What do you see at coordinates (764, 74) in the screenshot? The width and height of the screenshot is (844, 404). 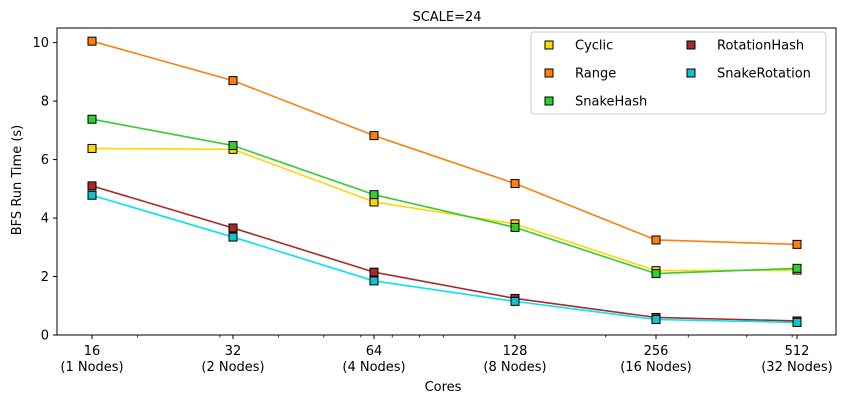 I see `legend-label: SnakeRotation` at bounding box center [764, 74].